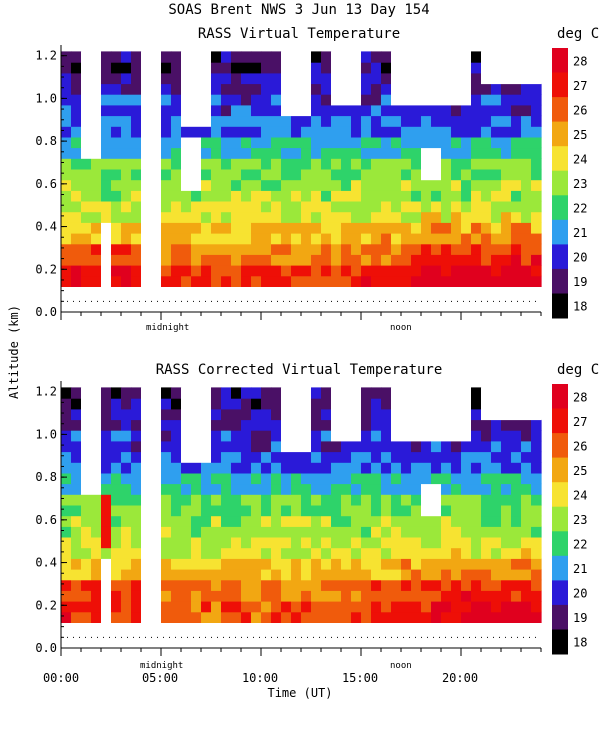 The image size is (600, 750). What do you see at coordinates (580, 233) in the screenshot?
I see `colorbar-label: 21` at bounding box center [580, 233].